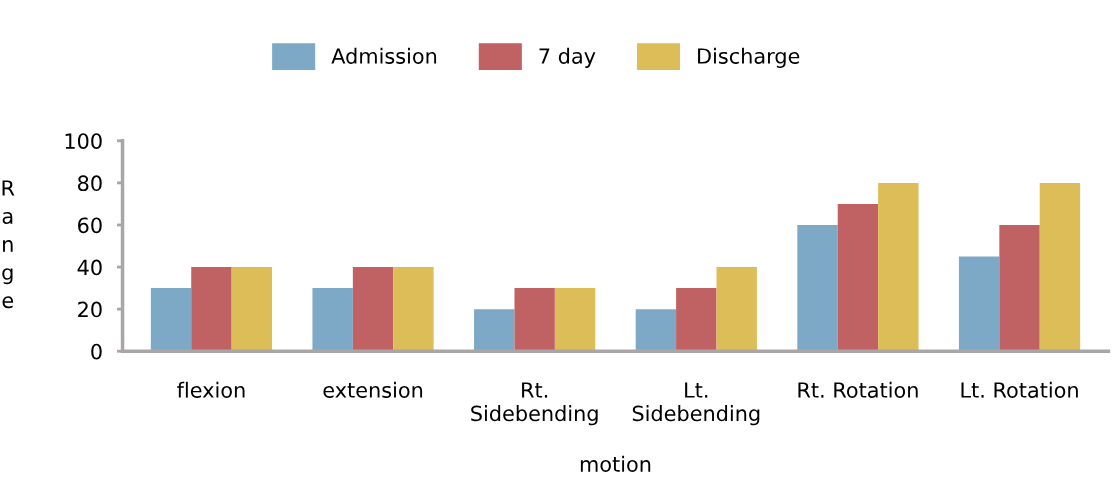 Image resolution: width=1114 pixels, height=494 pixels. Describe the element at coordinates (90, 225) in the screenshot. I see `y-tick-label: 60` at that location.